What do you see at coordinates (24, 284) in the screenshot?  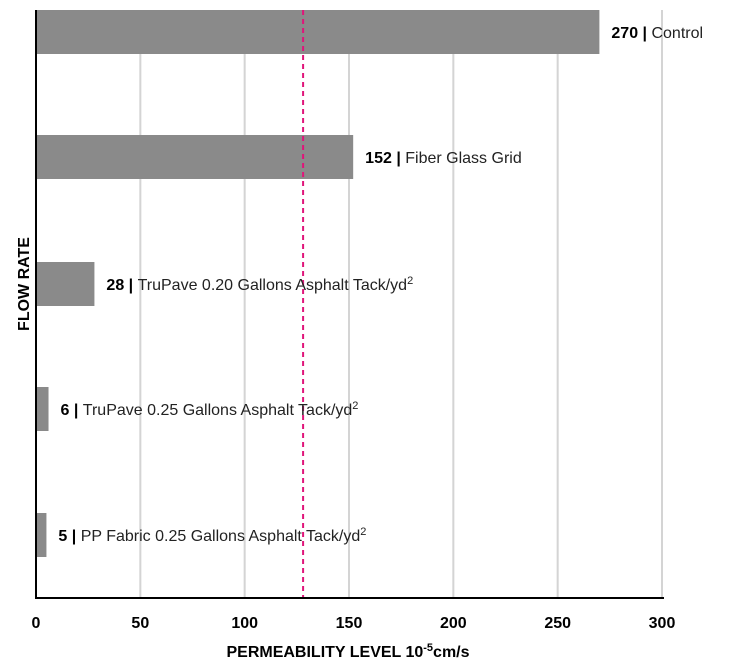 I see `y-axis-title: FLOW RATE` at bounding box center [24, 284].